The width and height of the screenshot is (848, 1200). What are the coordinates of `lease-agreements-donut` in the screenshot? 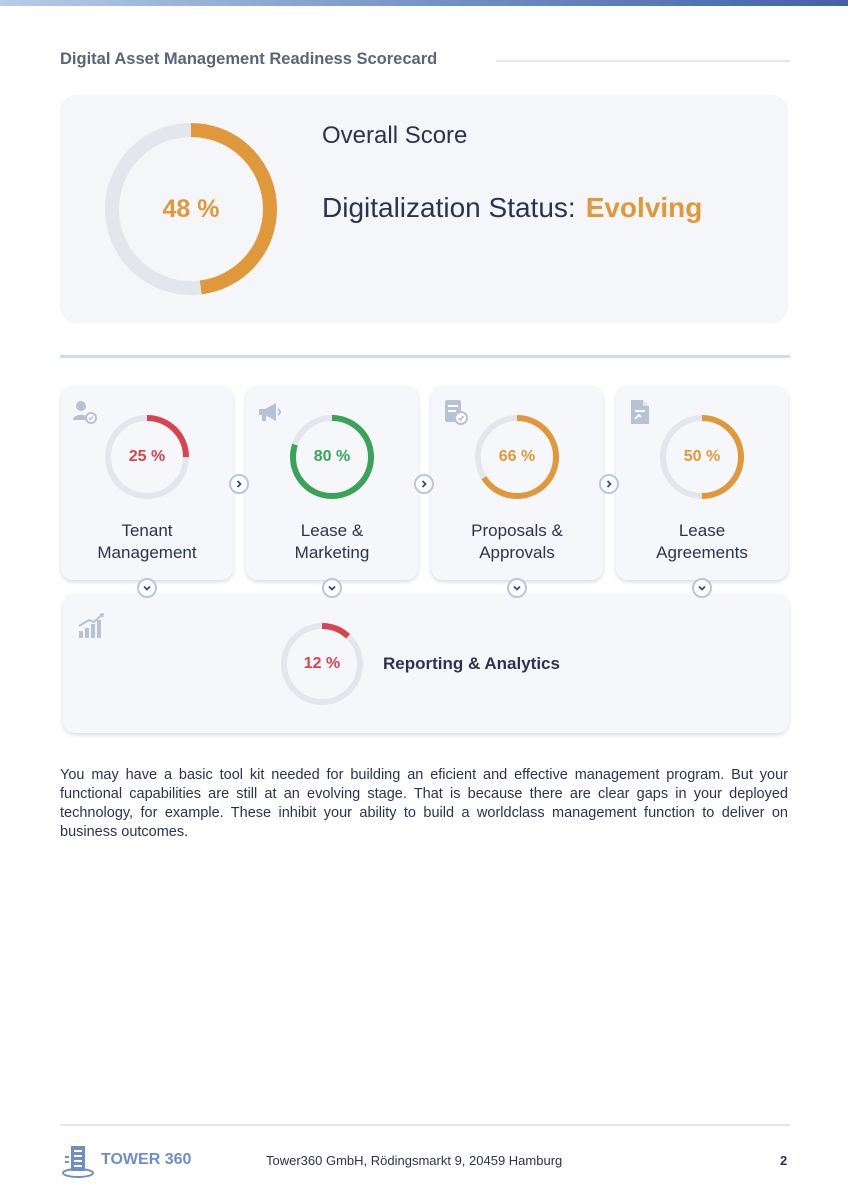 It's located at (702, 457).